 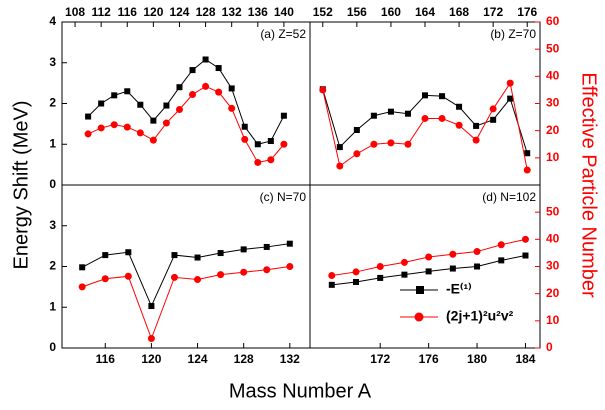 I want to click on y-axis-label: Energy Shift (MeV), so click(x=21, y=185).